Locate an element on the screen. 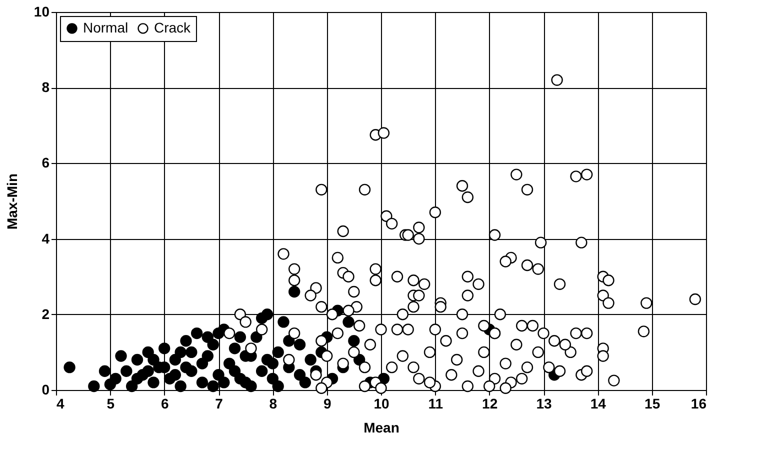 Image resolution: width=766 pixels, height=466 pixels. x-tick-label: 7 is located at coordinates (219, 404).